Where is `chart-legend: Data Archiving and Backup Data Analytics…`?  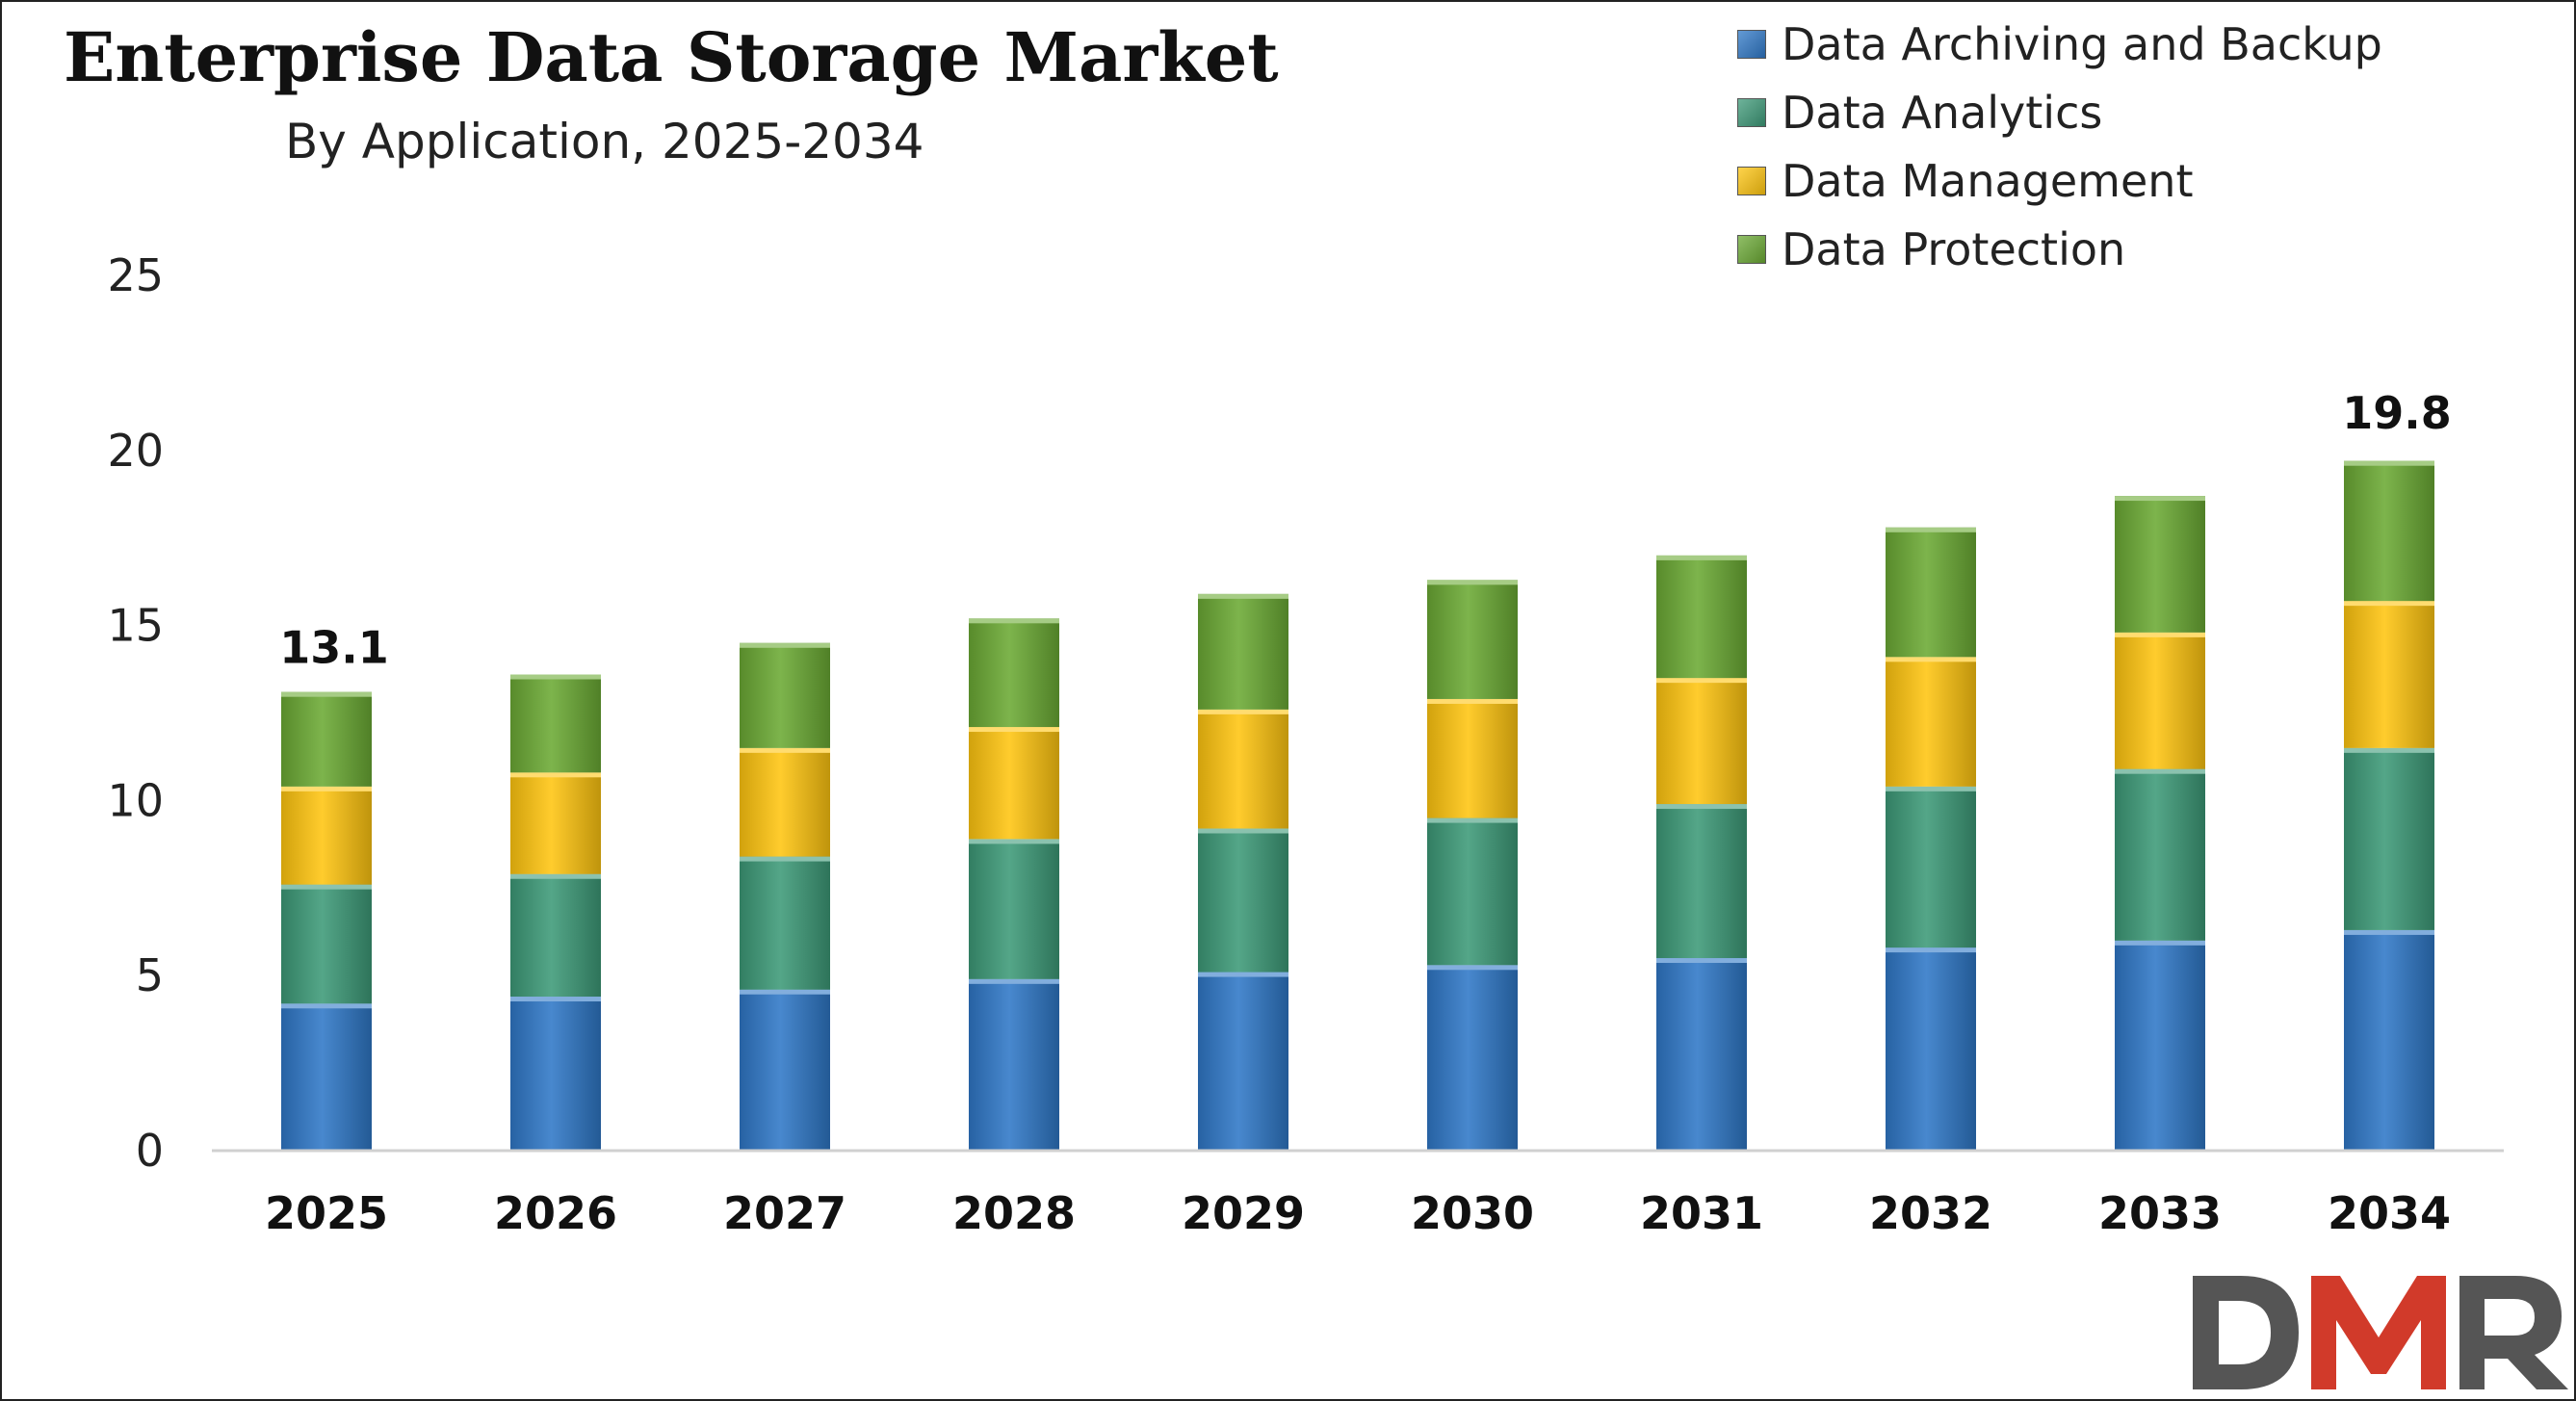
chart-legend: Data Archiving and Backup Data Analytics… is located at coordinates (2059, 146).